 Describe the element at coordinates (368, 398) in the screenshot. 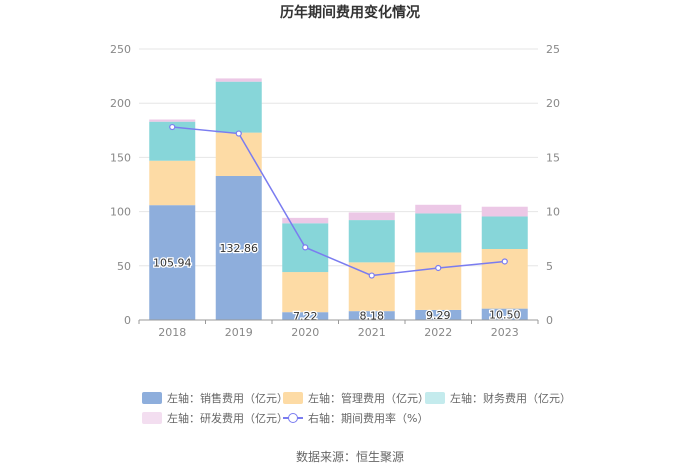

I see `legend-label-admin: 左轴：管理费用（亿元）` at that location.